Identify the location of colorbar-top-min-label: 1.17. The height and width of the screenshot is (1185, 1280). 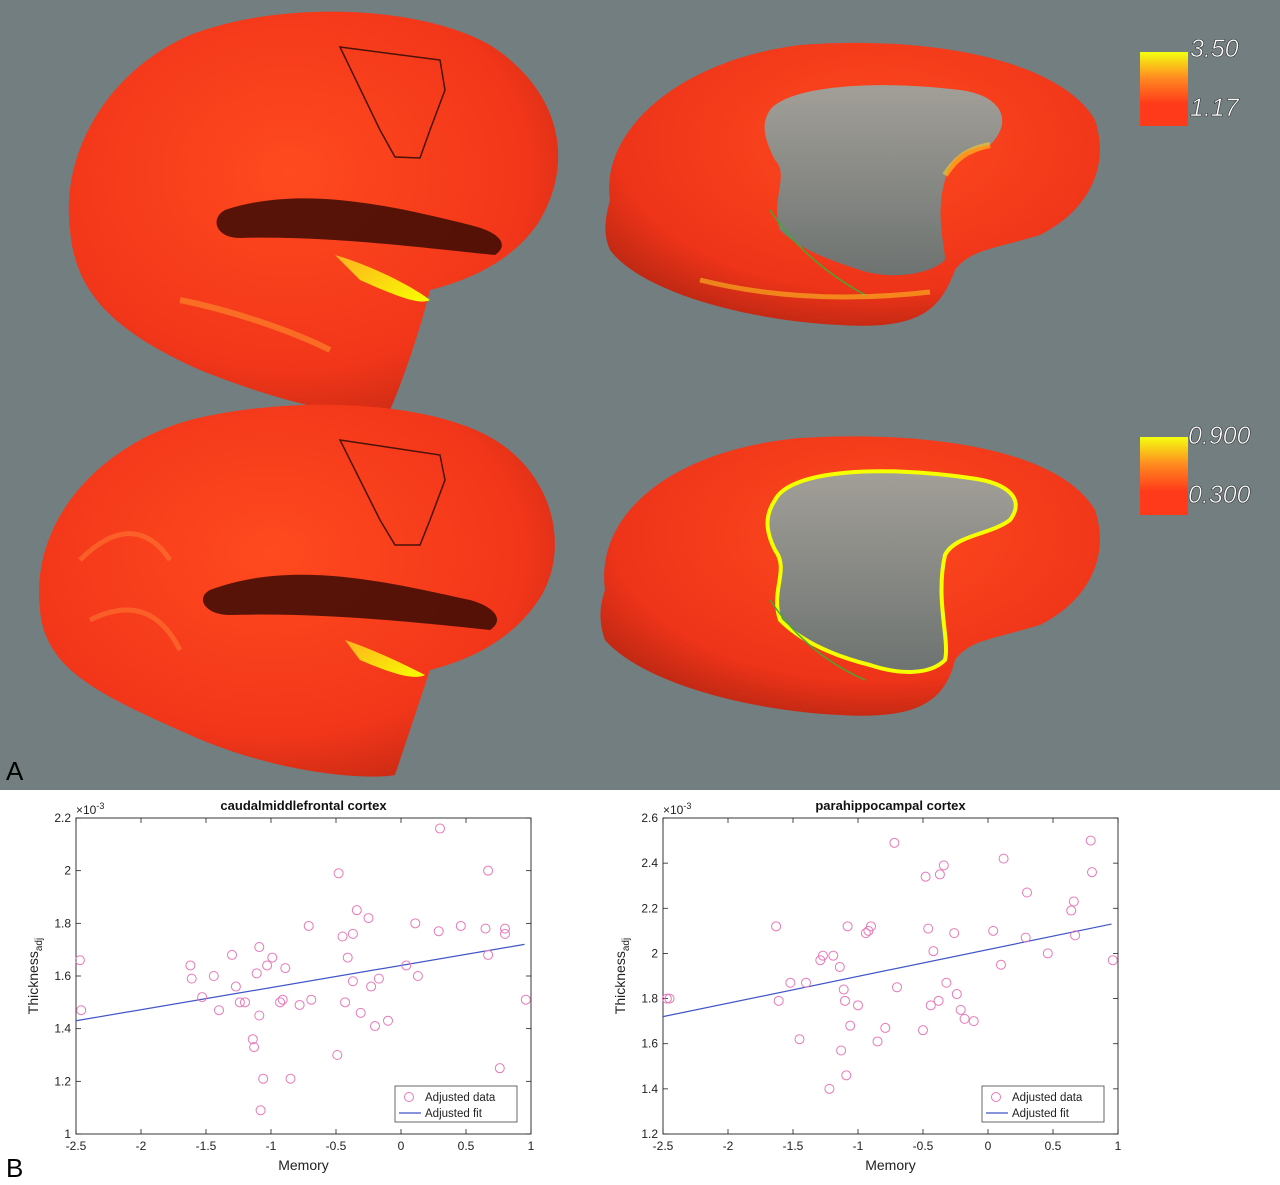
(1215, 108).